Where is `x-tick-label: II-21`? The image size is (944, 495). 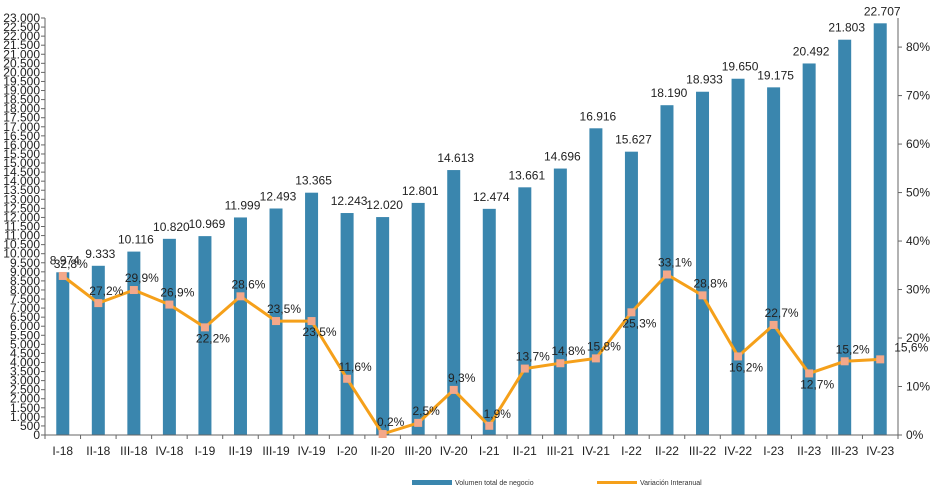 x-tick-label: II-21 is located at coordinates (525, 451).